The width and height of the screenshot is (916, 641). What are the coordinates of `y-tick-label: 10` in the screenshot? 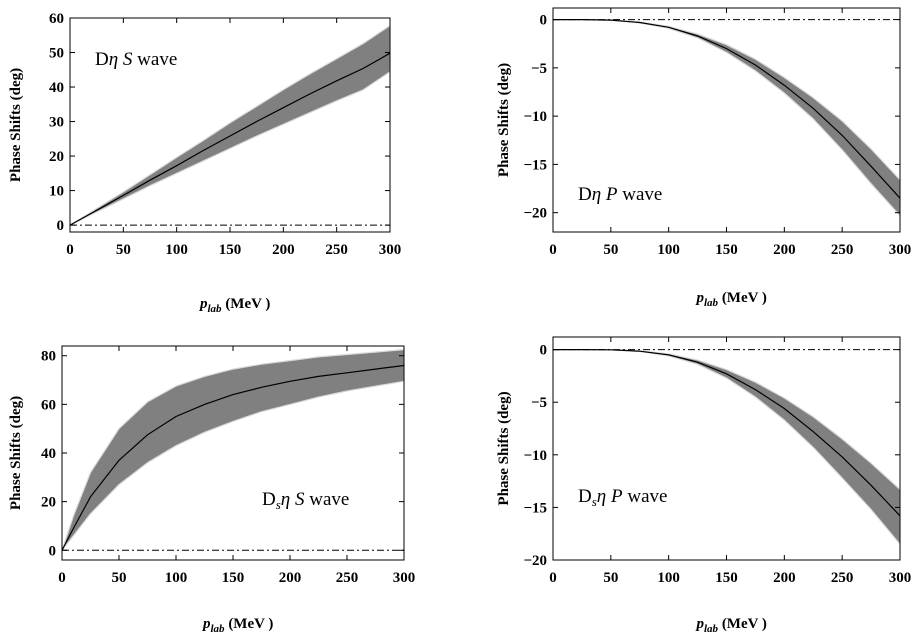 It's located at (56, 192).